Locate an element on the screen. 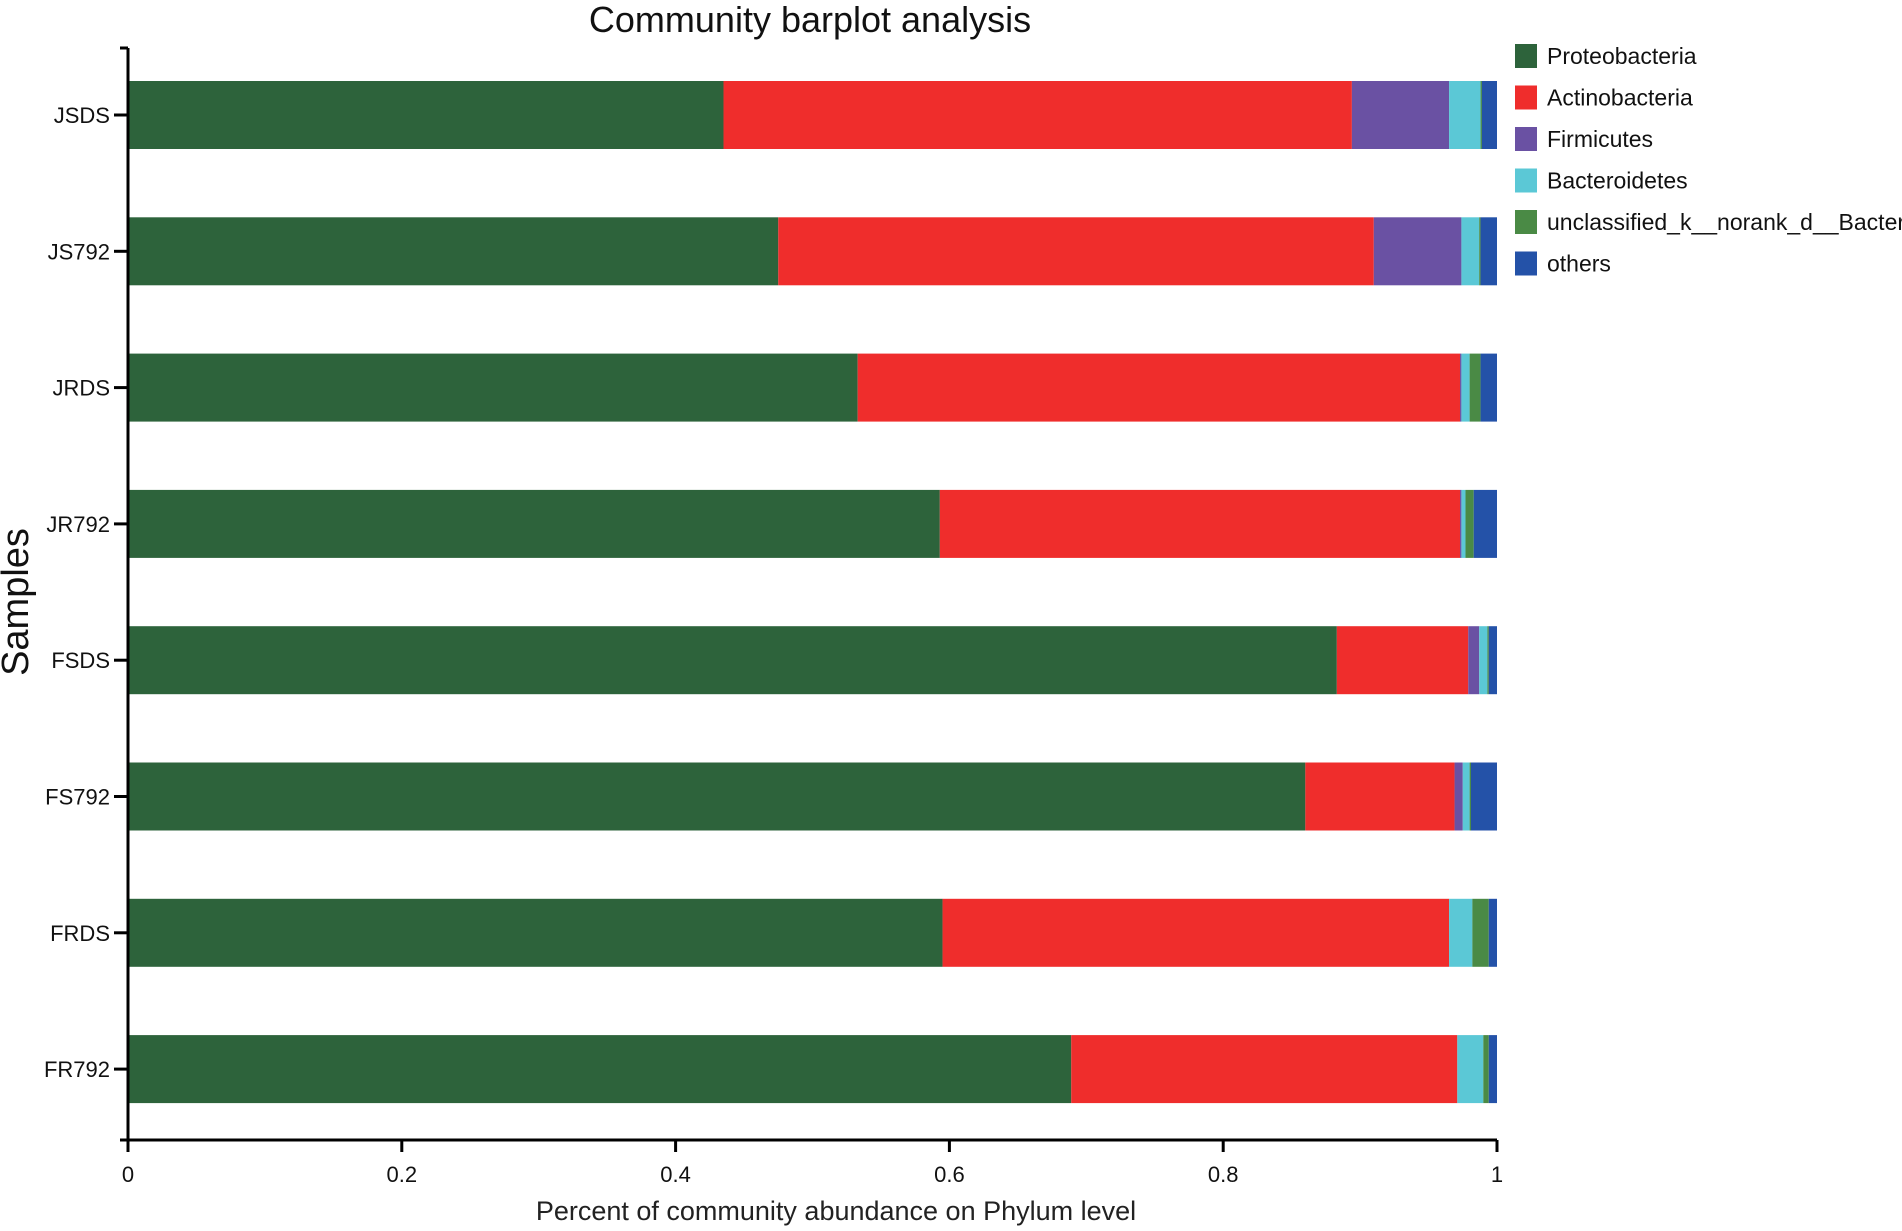 This screenshot has height=1231, width=1902. x-tick-label: 1 is located at coordinates (1497, 1174).